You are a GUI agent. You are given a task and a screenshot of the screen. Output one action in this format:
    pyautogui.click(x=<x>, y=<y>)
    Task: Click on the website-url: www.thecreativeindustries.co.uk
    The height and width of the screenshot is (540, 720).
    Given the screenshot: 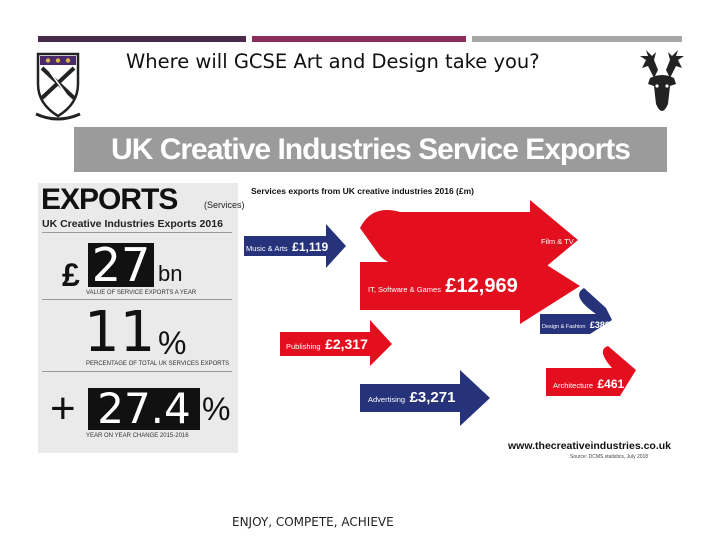 What is the action you would take?
    pyautogui.click(x=589, y=446)
    